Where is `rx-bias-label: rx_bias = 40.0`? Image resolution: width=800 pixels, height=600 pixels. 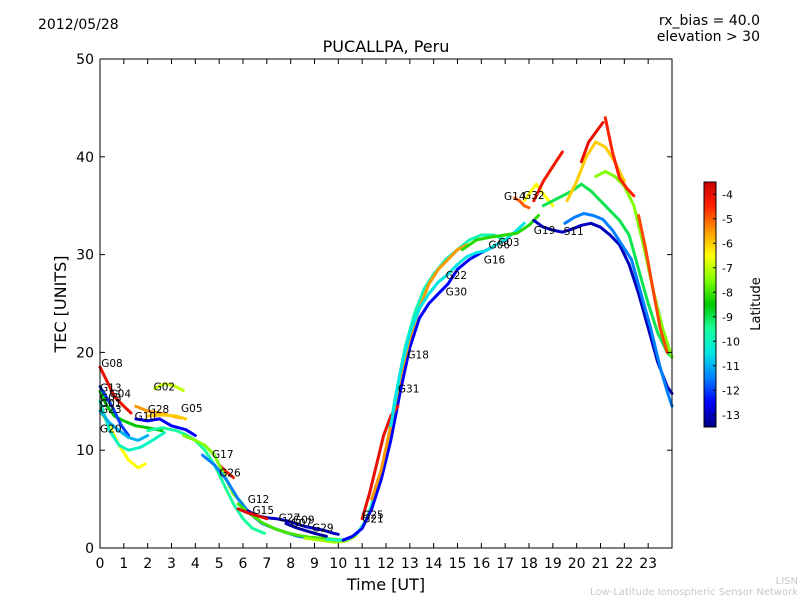 rx-bias-label: rx_bias = 40.0 is located at coordinates (709, 21).